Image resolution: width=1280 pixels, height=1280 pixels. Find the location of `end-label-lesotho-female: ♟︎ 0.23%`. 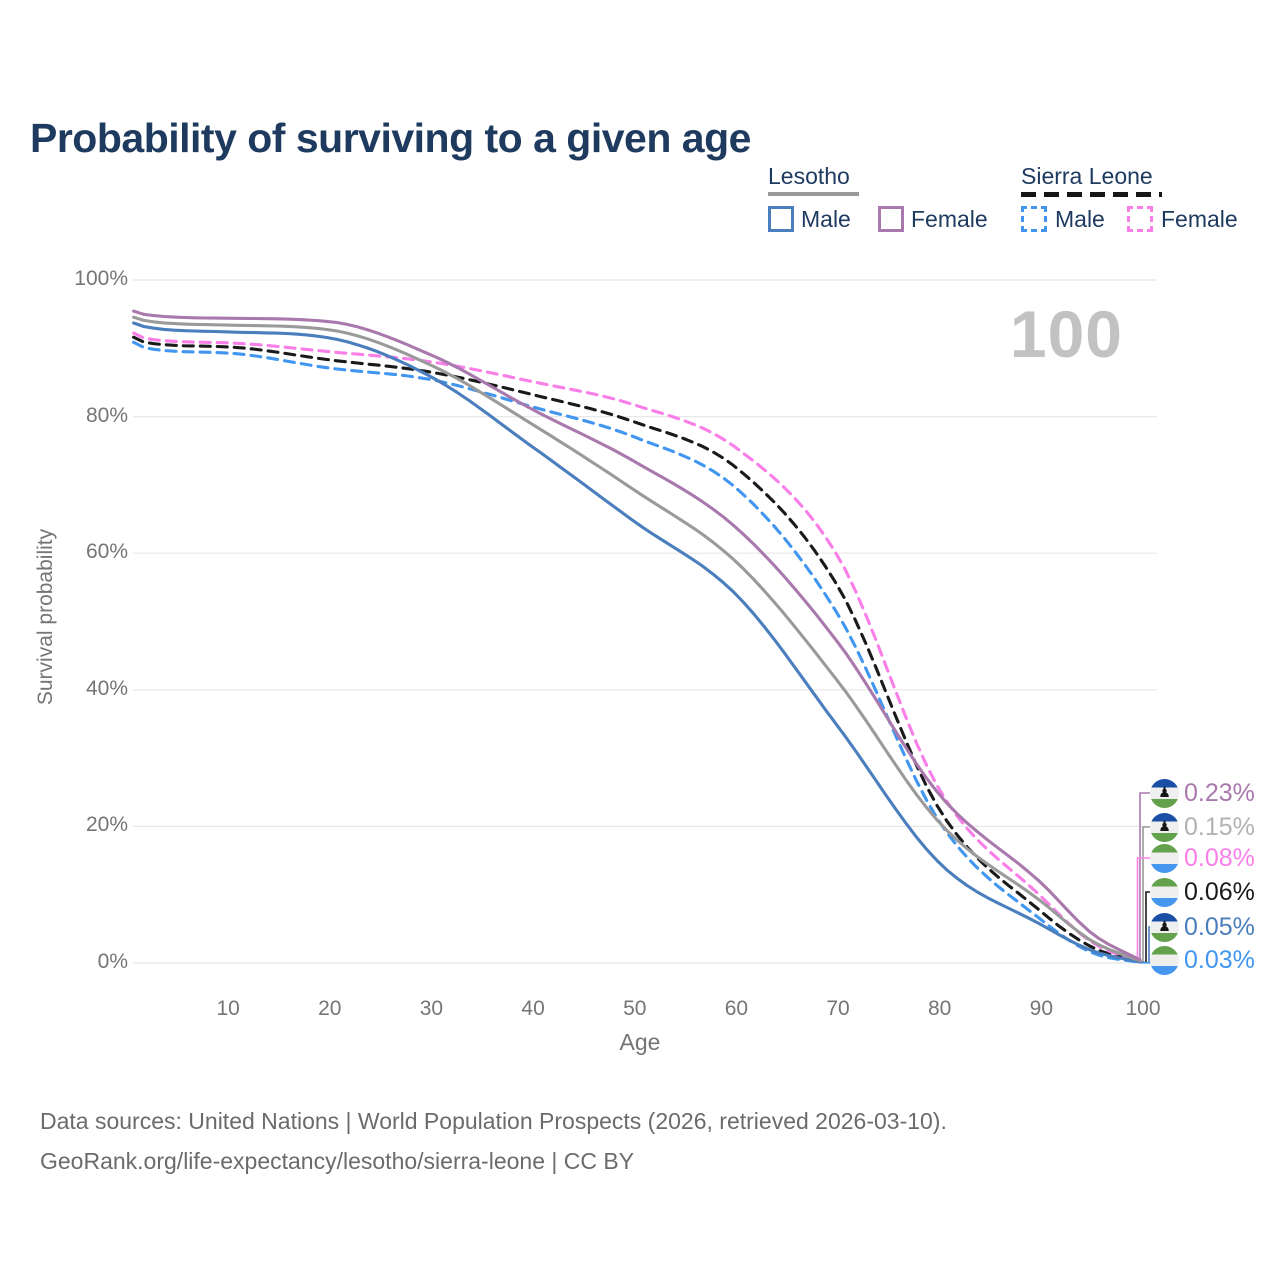

end-label-lesotho-female: ♟︎ 0.23% is located at coordinates (1202, 793).